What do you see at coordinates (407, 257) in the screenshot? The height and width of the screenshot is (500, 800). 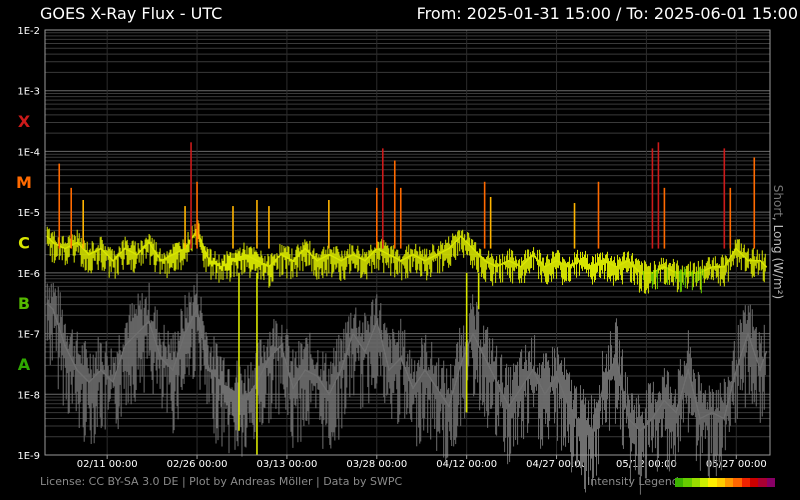 I see `series-long` at bounding box center [407, 257].